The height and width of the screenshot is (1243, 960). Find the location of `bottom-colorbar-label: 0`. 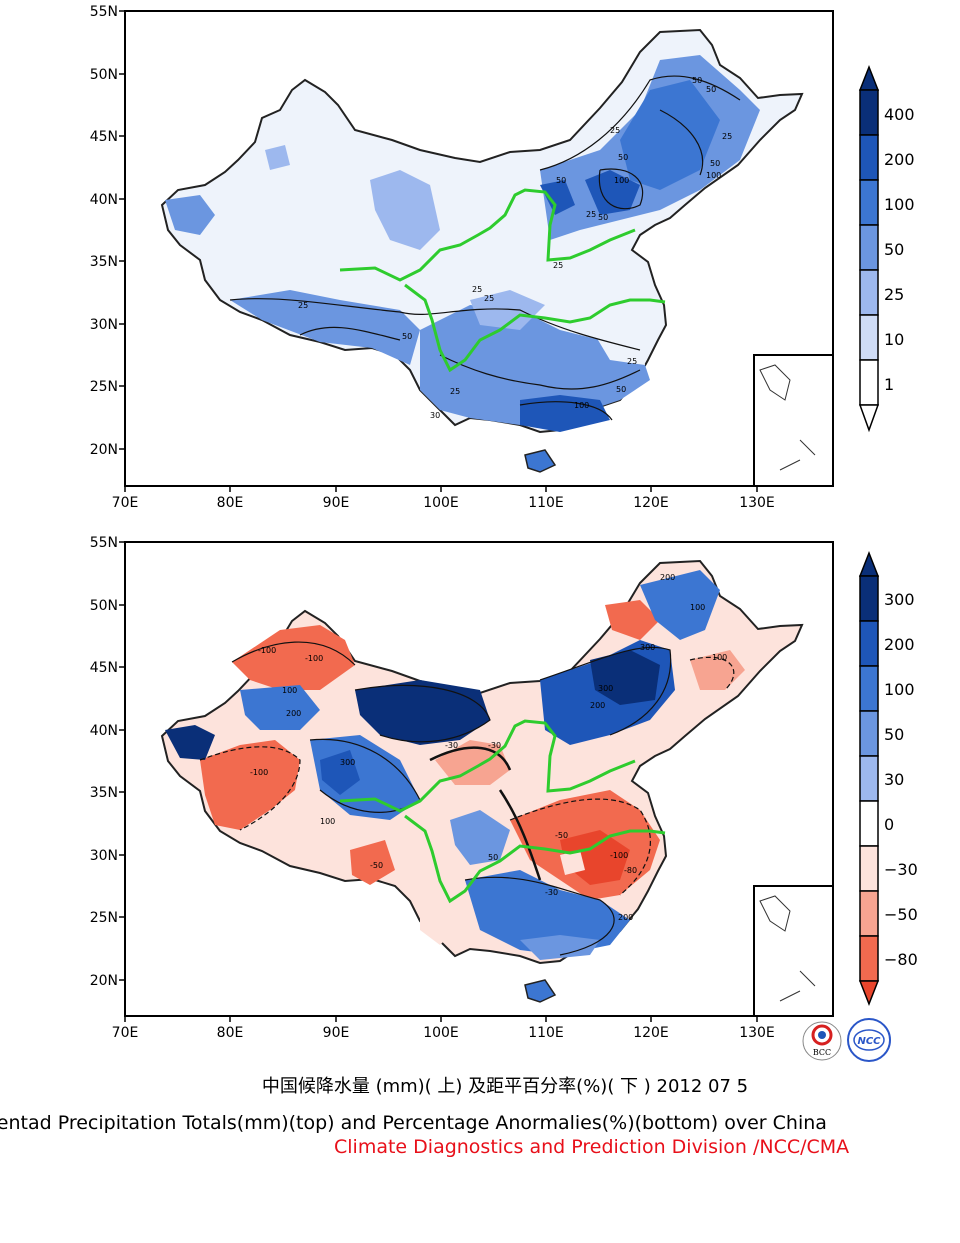

bottom-colorbar-label: 0 is located at coordinates (889, 824).